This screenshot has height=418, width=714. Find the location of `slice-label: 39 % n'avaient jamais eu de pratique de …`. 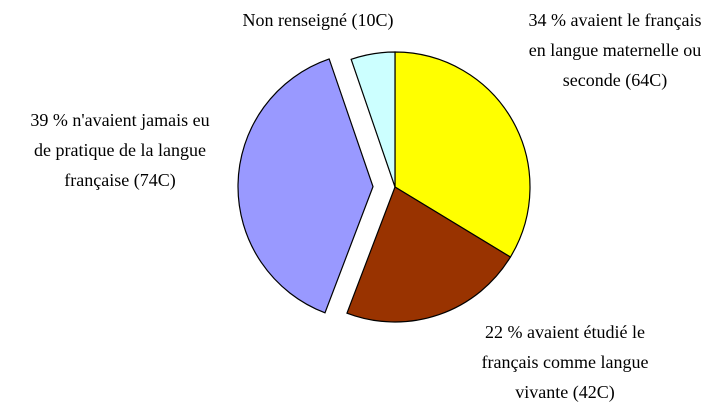

slice-label: 39 % n'avaient jamais eu de pratique de … is located at coordinates (120, 150).